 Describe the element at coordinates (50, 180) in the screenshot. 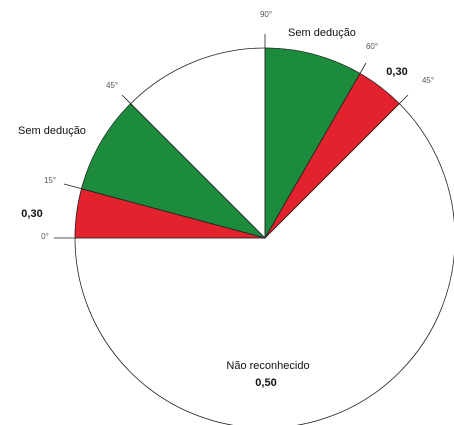

I see `angle-label: 15°` at that location.